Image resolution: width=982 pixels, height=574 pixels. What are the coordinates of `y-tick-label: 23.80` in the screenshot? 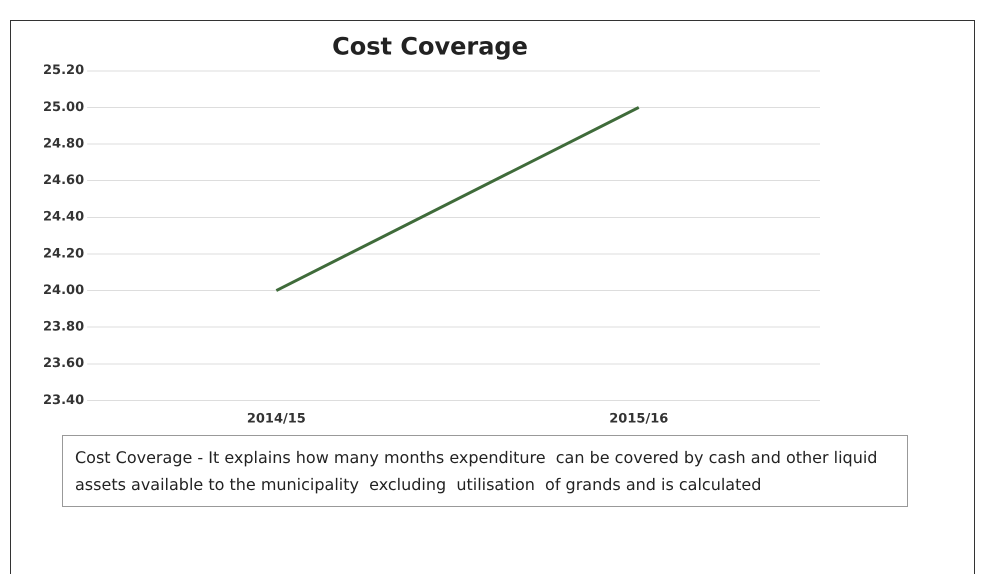 It's located at (63, 327).